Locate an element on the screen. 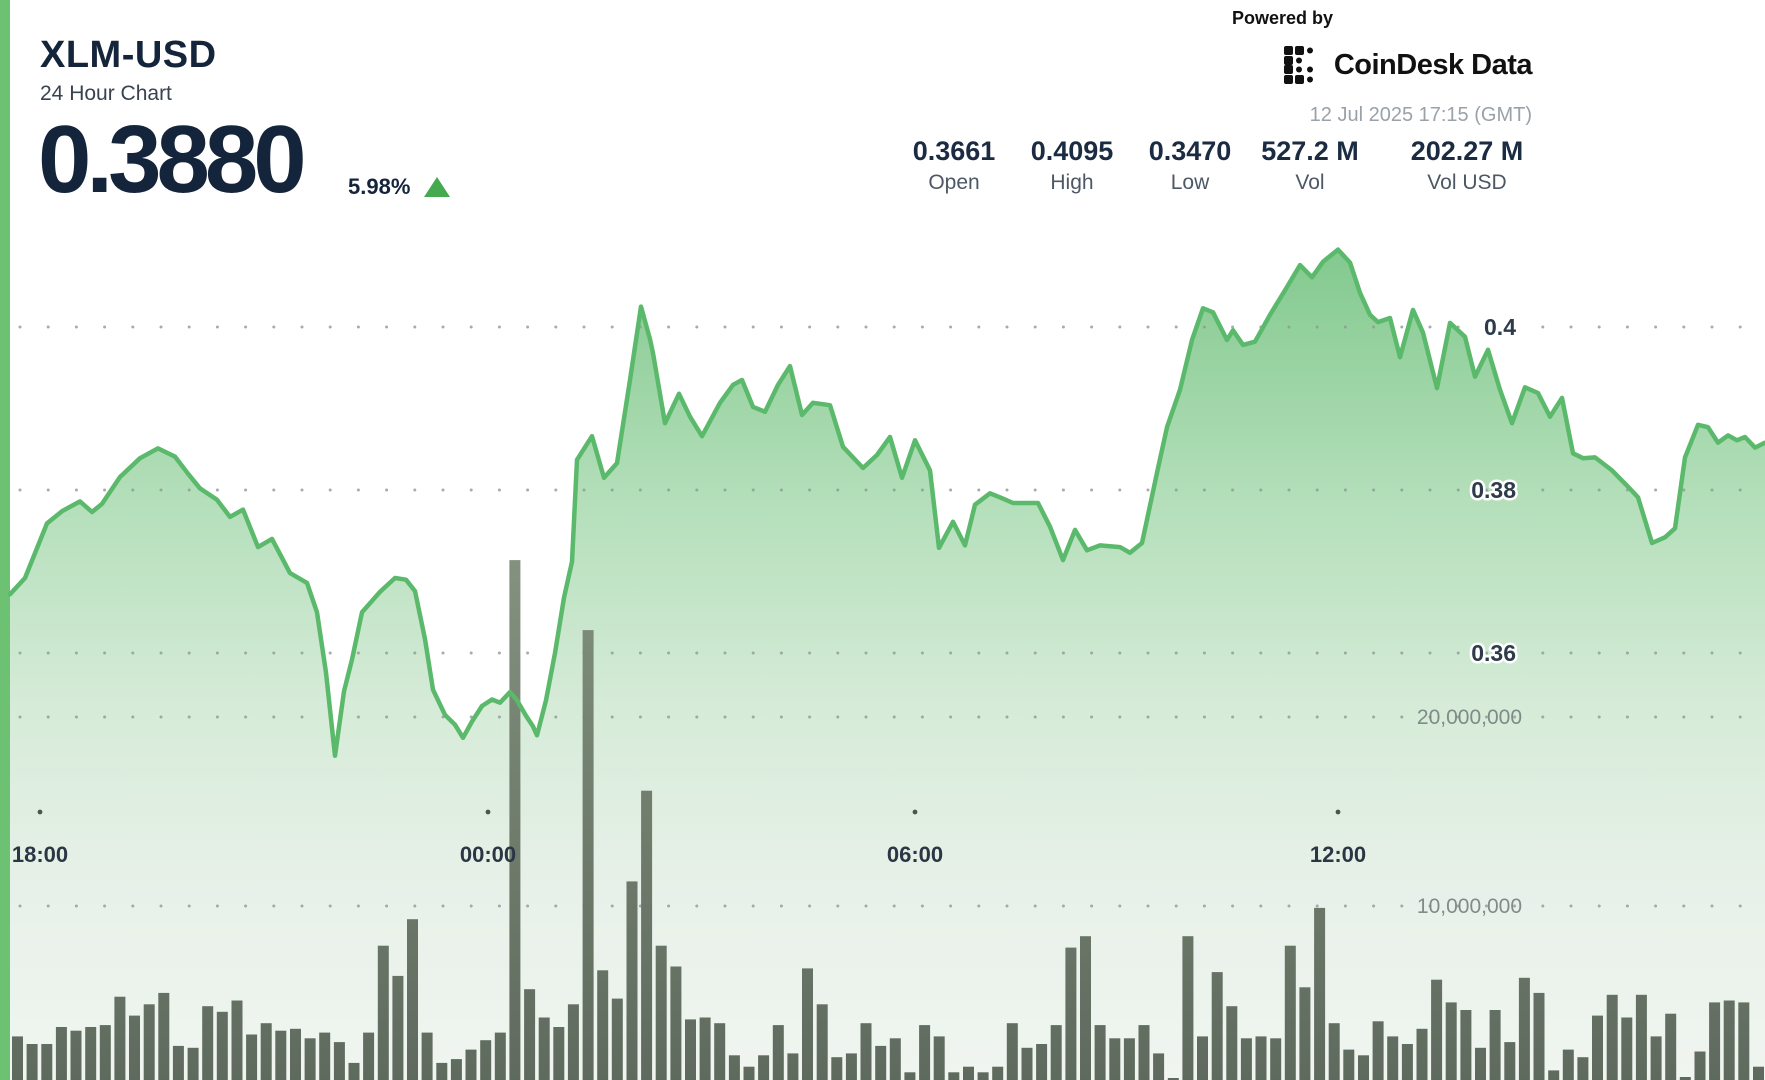 The width and height of the screenshot is (1765, 1080). price-change: 5.98% is located at coordinates (399, 187).